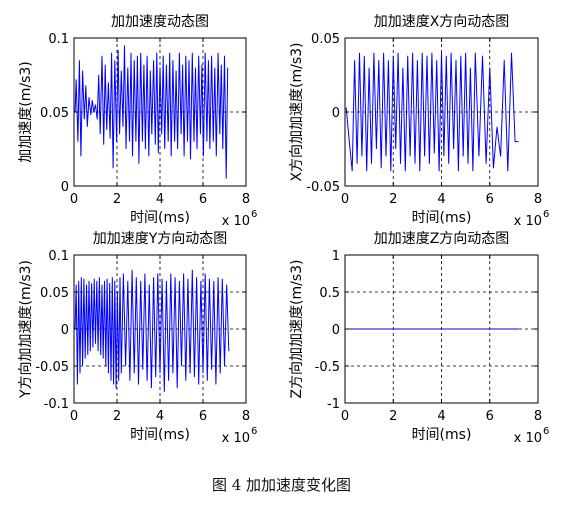  I want to click on y-tick-label: -0.5, so click(327, 367).